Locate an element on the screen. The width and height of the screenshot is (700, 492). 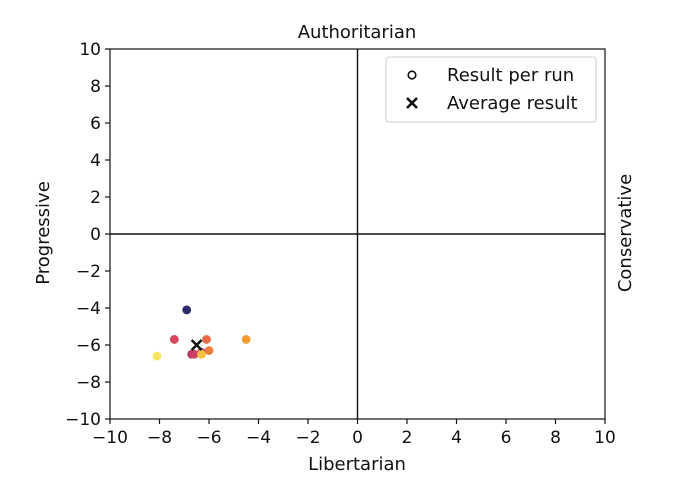
y-tick-label: 4 is located at coordinates (95, 161).